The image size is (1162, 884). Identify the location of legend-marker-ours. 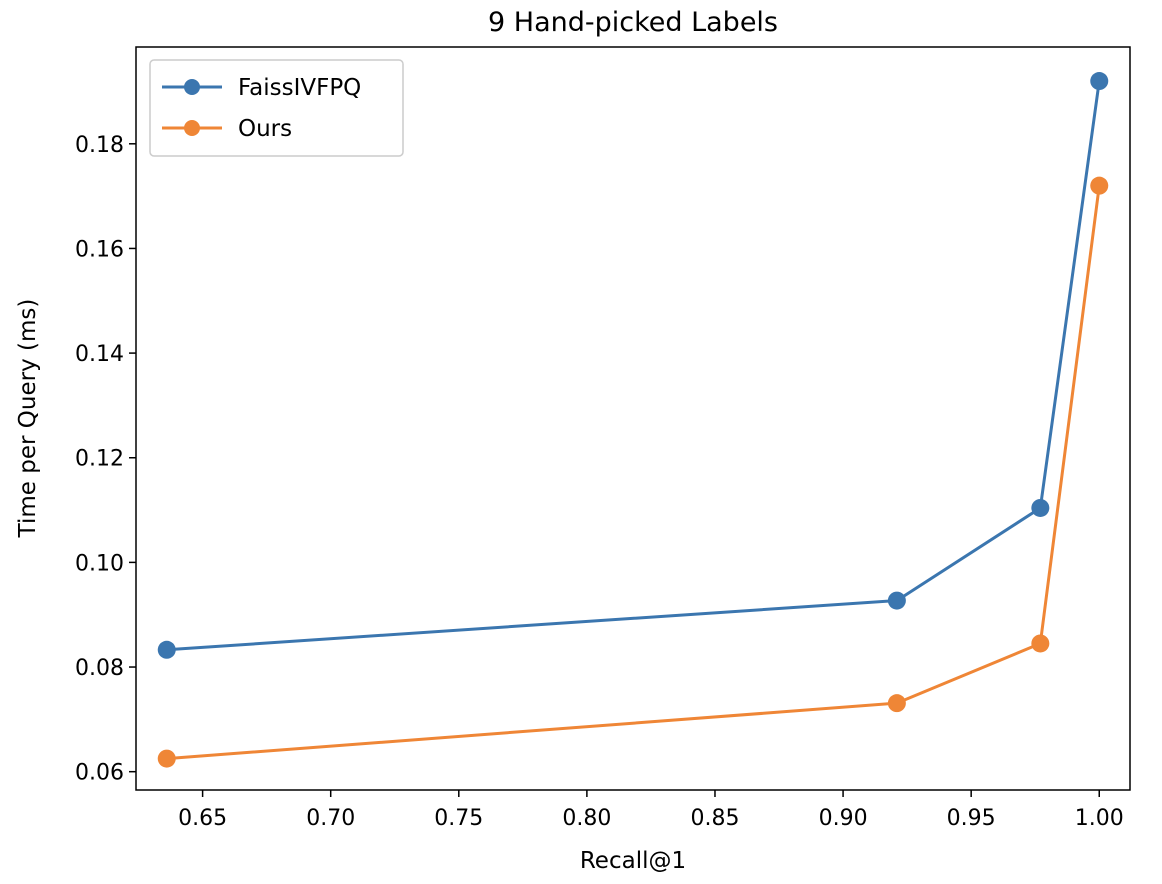
(192, 128).